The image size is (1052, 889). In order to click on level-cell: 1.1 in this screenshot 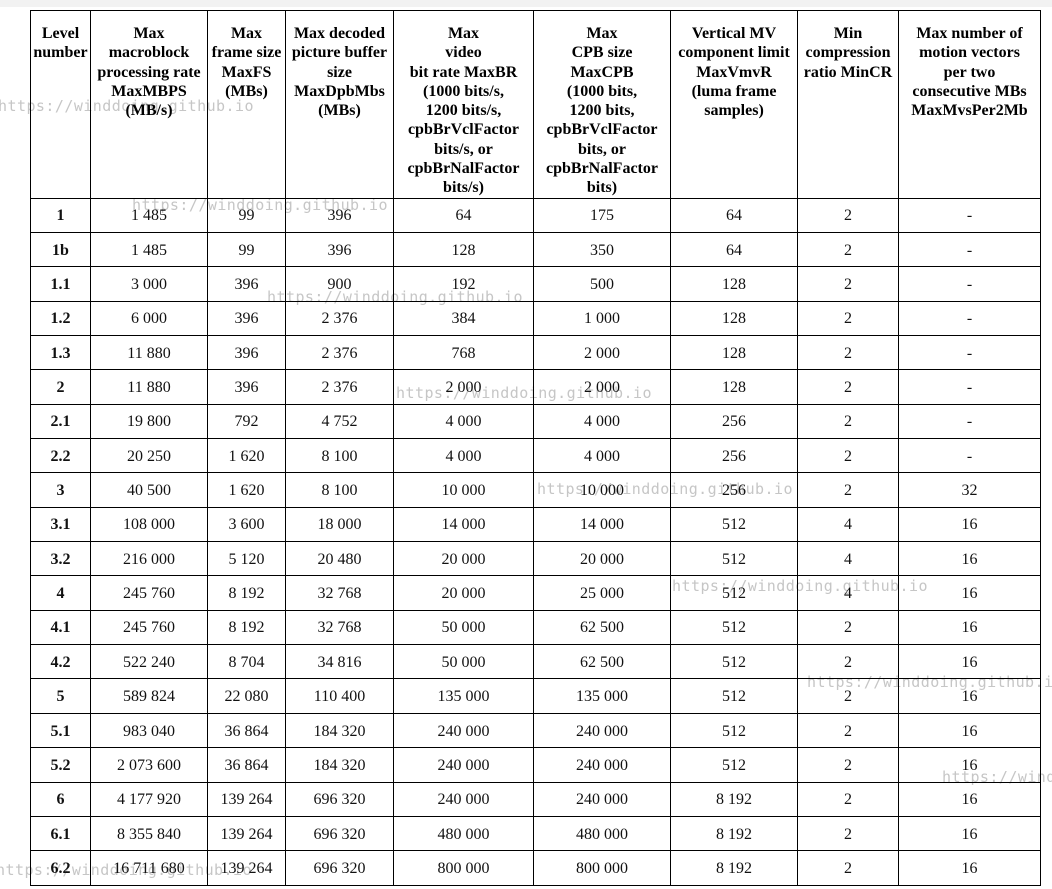, I will do `click(60, 284)`.